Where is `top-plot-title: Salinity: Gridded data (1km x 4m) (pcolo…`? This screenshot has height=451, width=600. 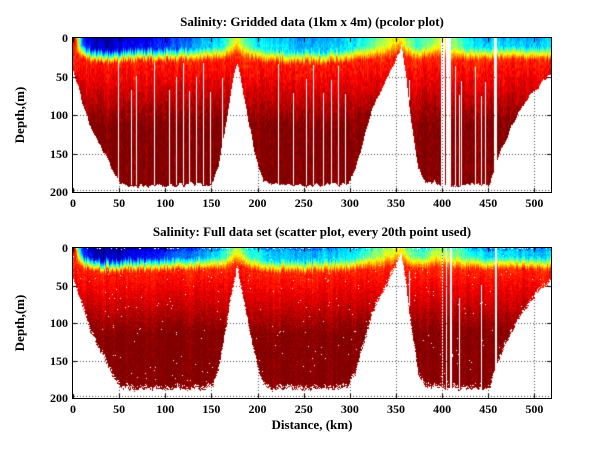
top-plot-title: Salinity: Gridded data (1km x 4m) (pcolo… is located at coordinates (312, 21).